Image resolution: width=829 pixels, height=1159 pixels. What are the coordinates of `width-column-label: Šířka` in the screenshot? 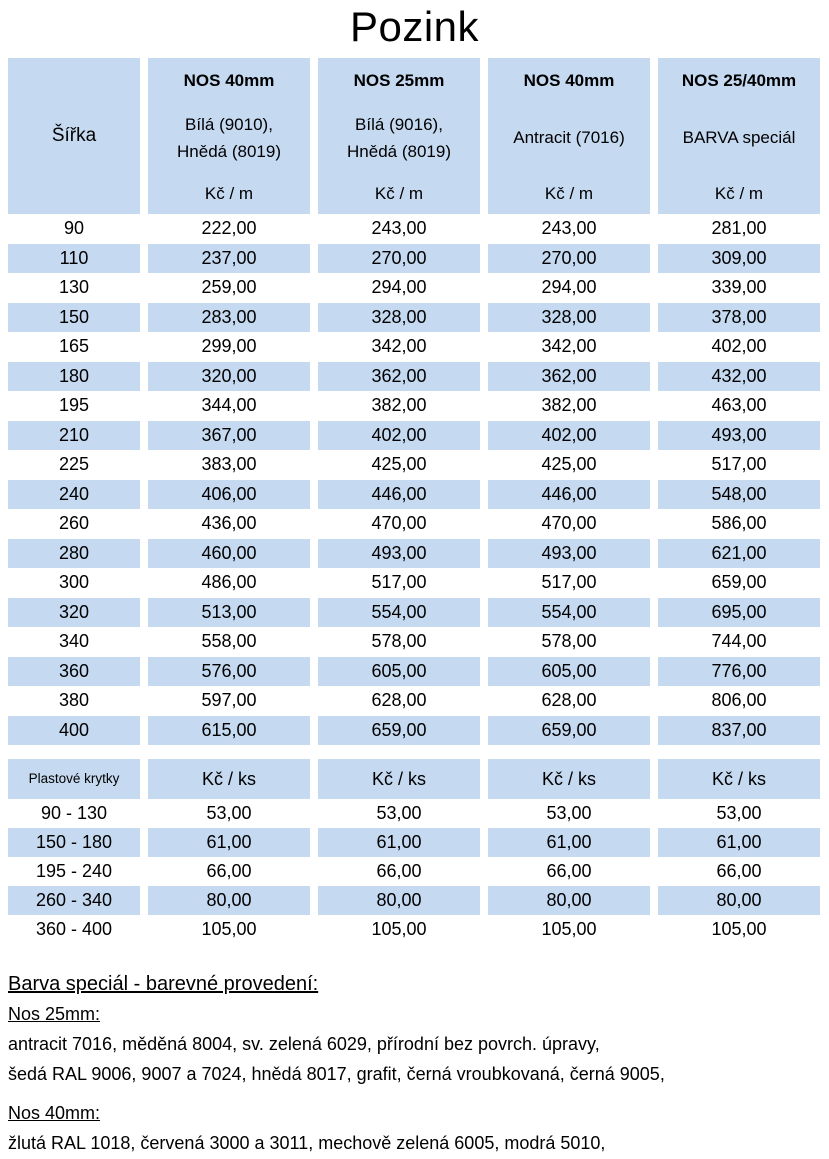 It's located at (74, 135).